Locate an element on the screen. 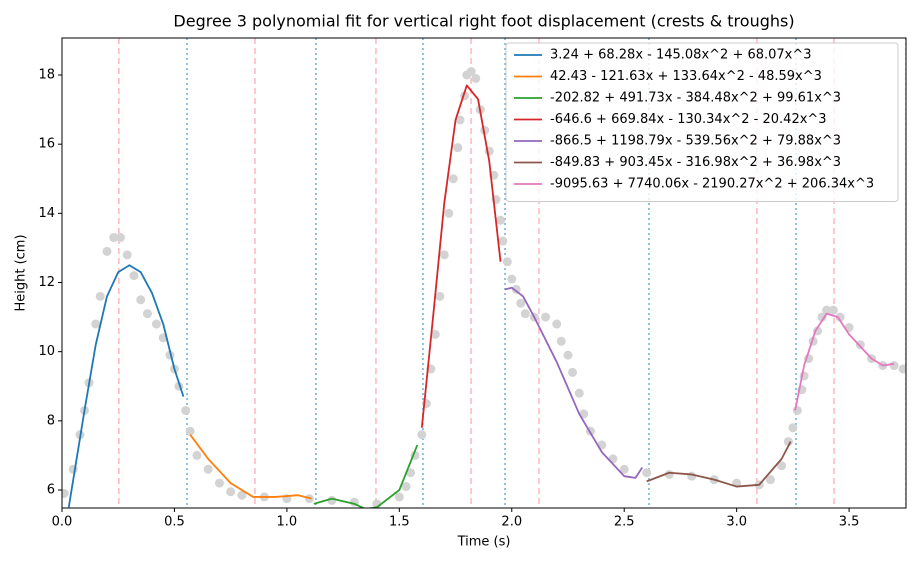  legend-box is located at coordinates (702, 122).